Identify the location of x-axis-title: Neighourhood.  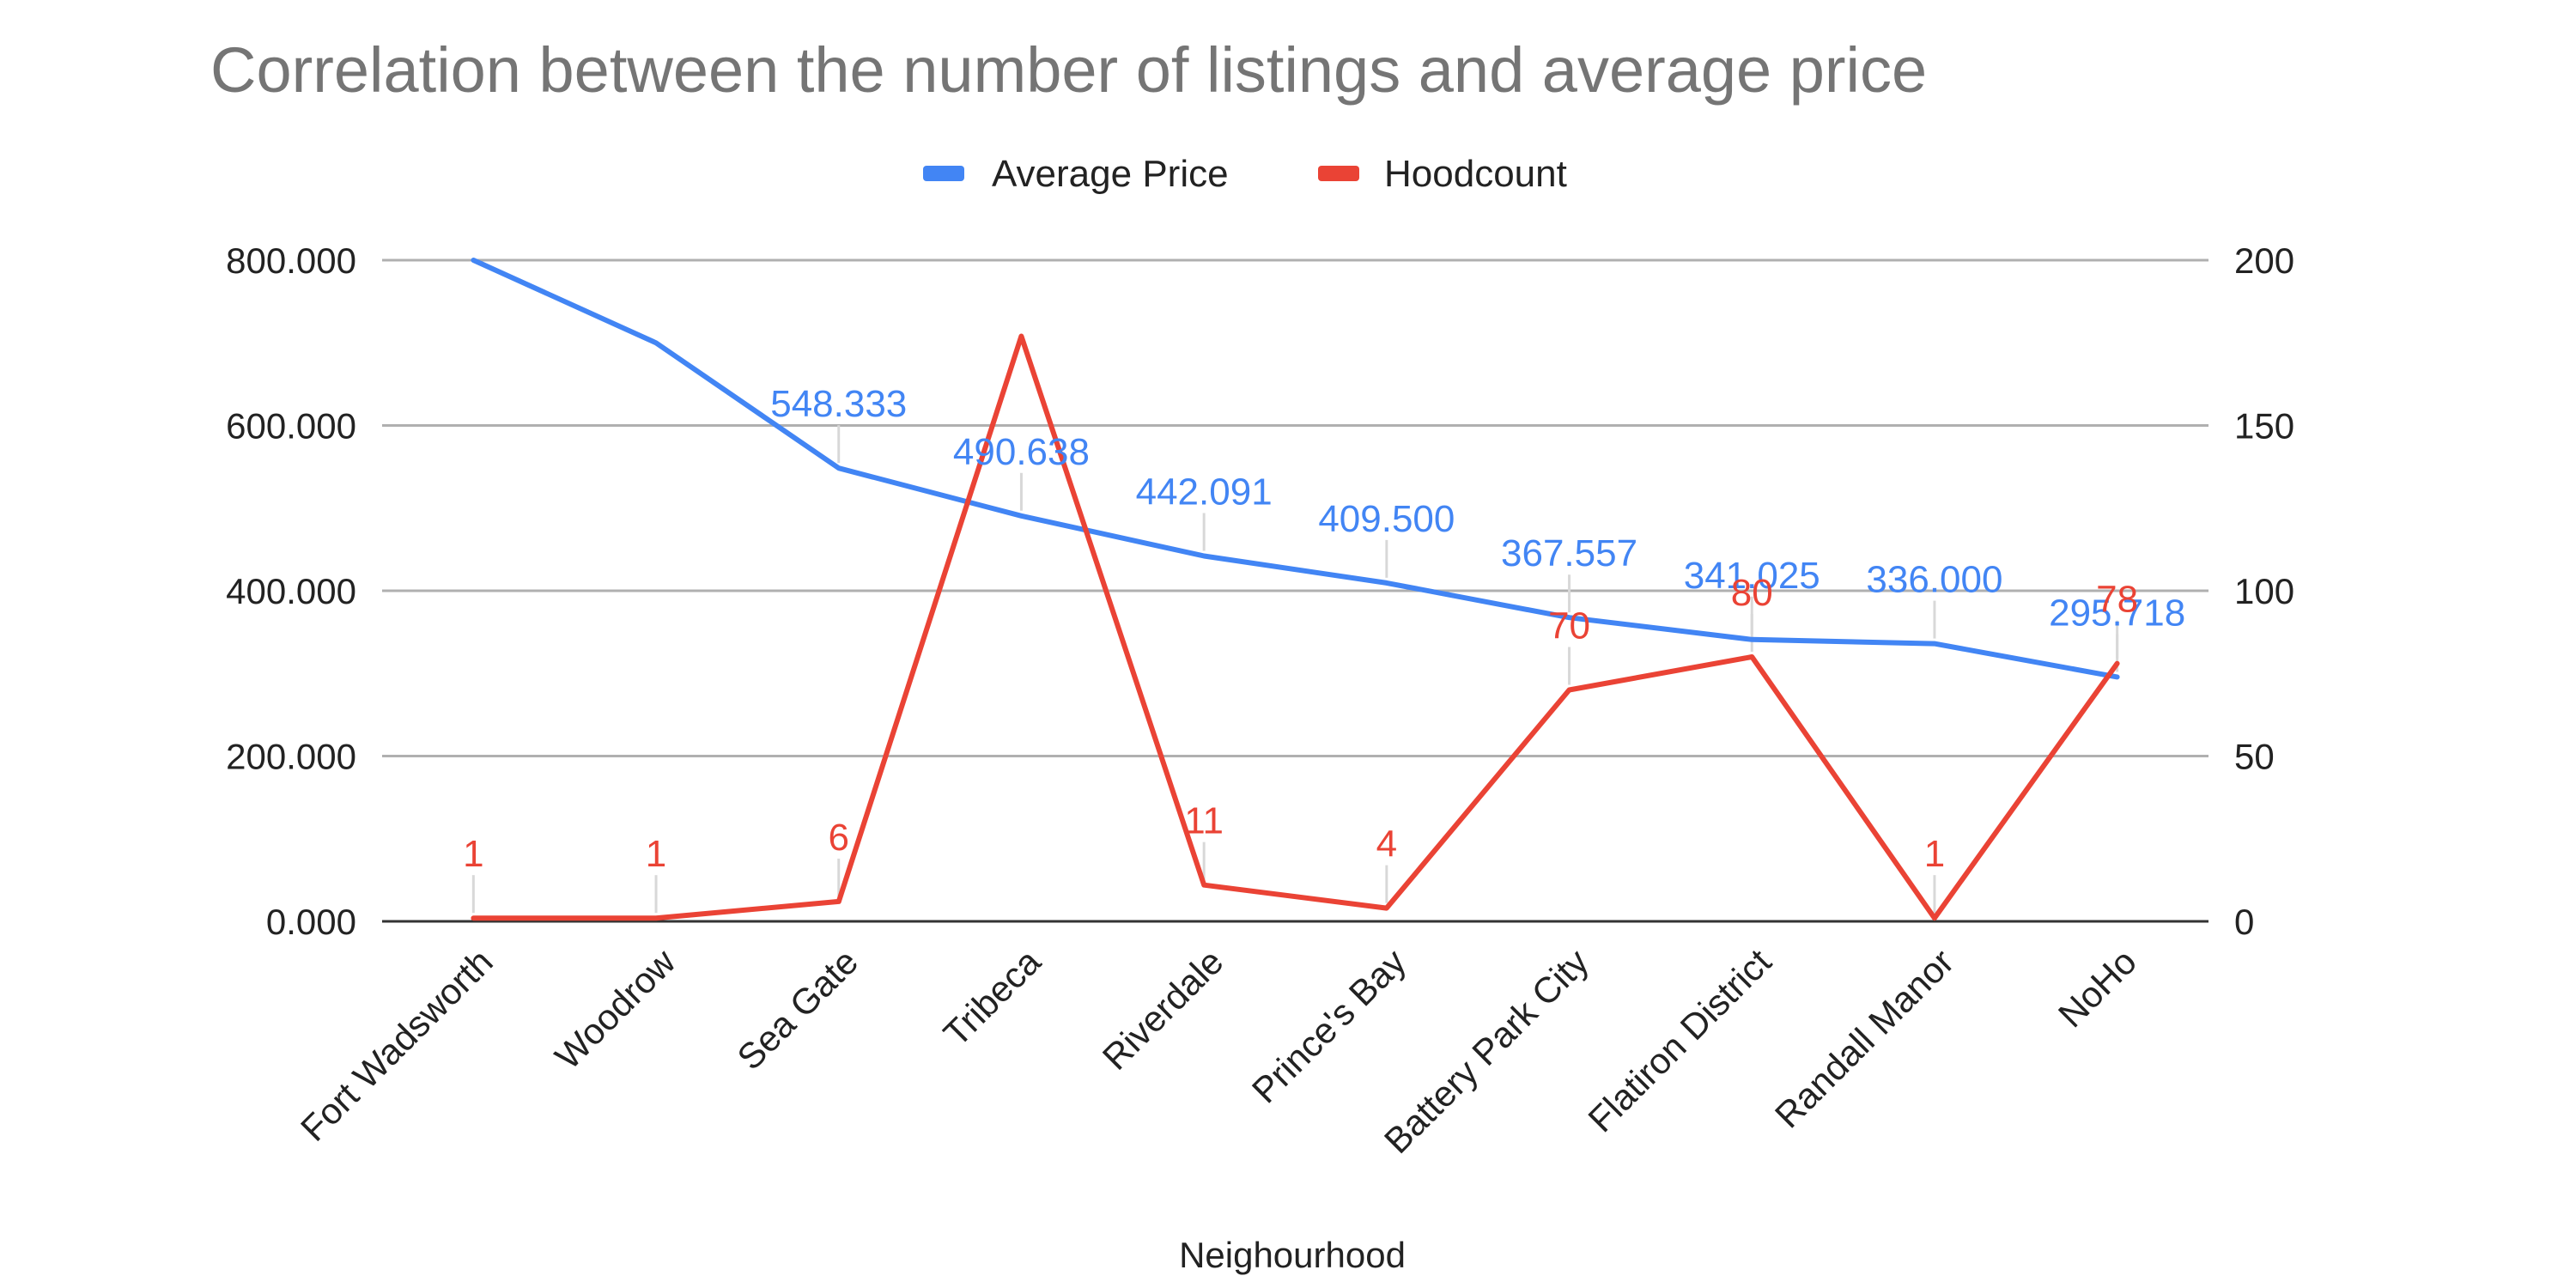
(1292, 1255).